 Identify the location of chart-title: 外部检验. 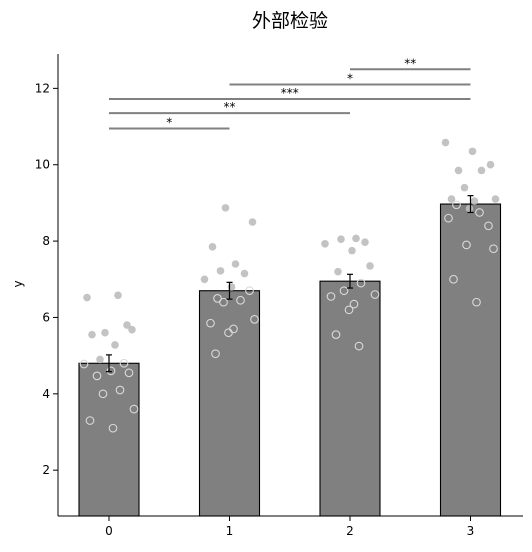
(290, 21).